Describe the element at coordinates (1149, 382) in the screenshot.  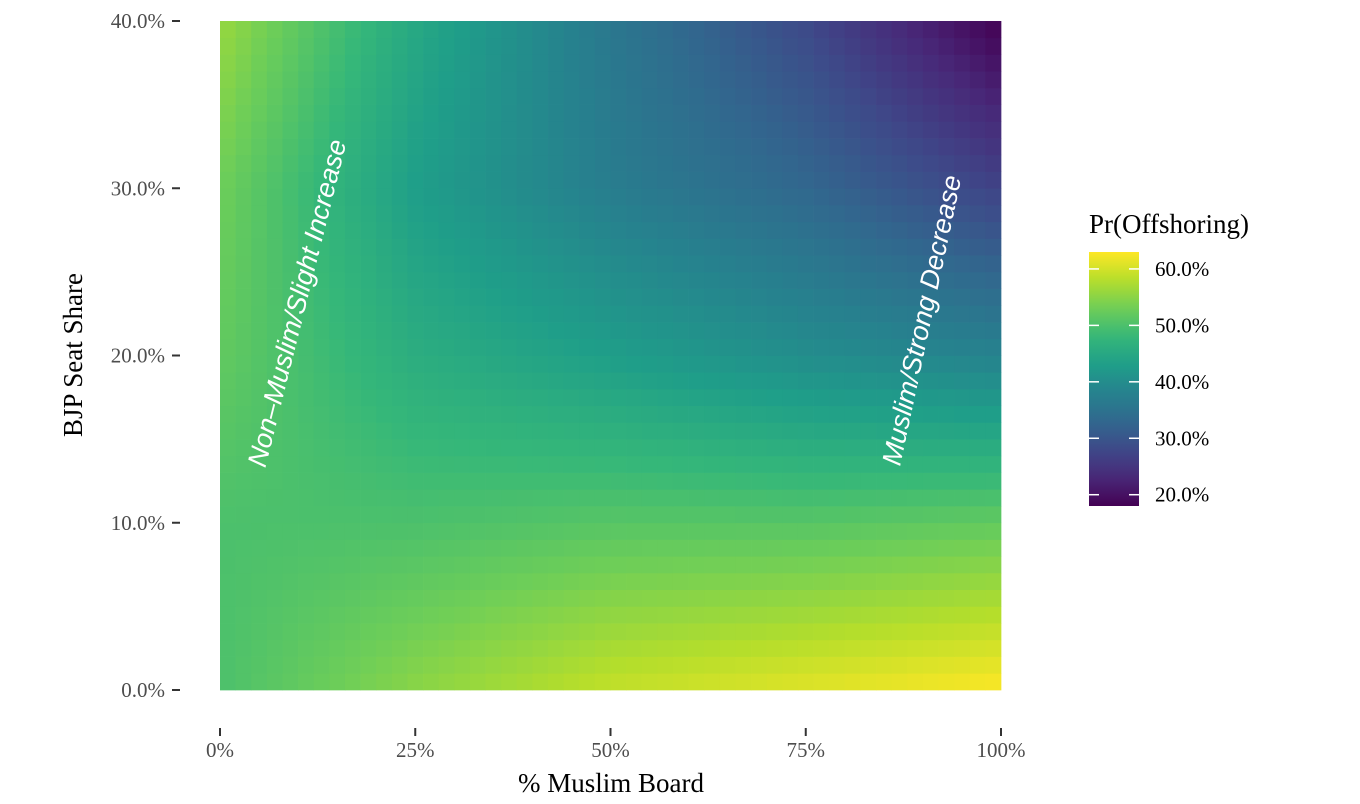
I see `legend-ticks: 60.0%50.0%40.0%30.0%20.0%` at that location.